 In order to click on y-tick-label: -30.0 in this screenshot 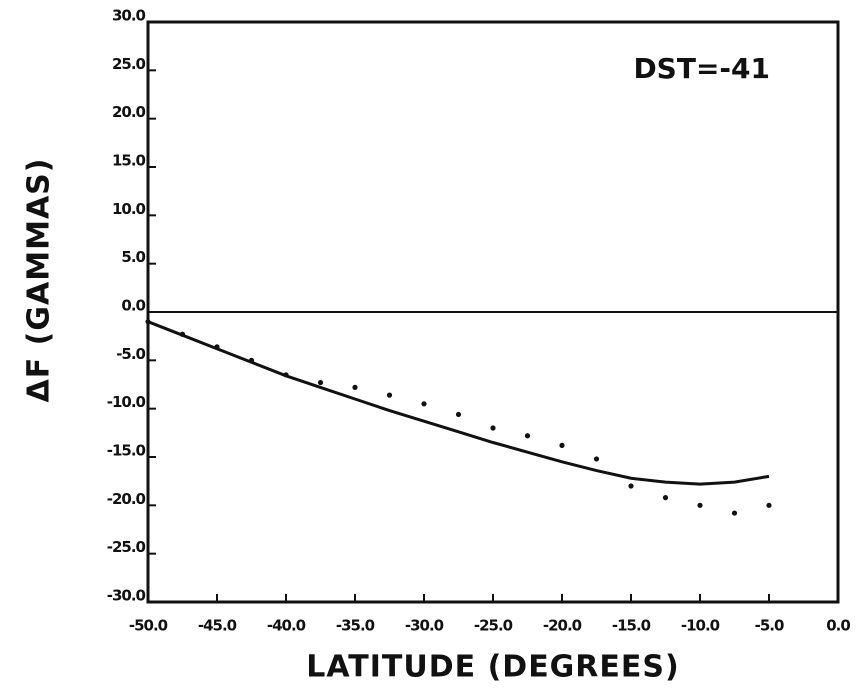, I will do `click(126, 596)`.